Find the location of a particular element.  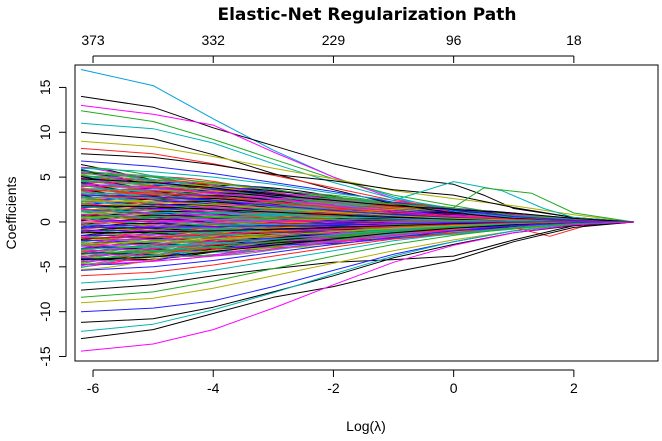

y-tick-label: 10 is located at coordinates (45, 132).